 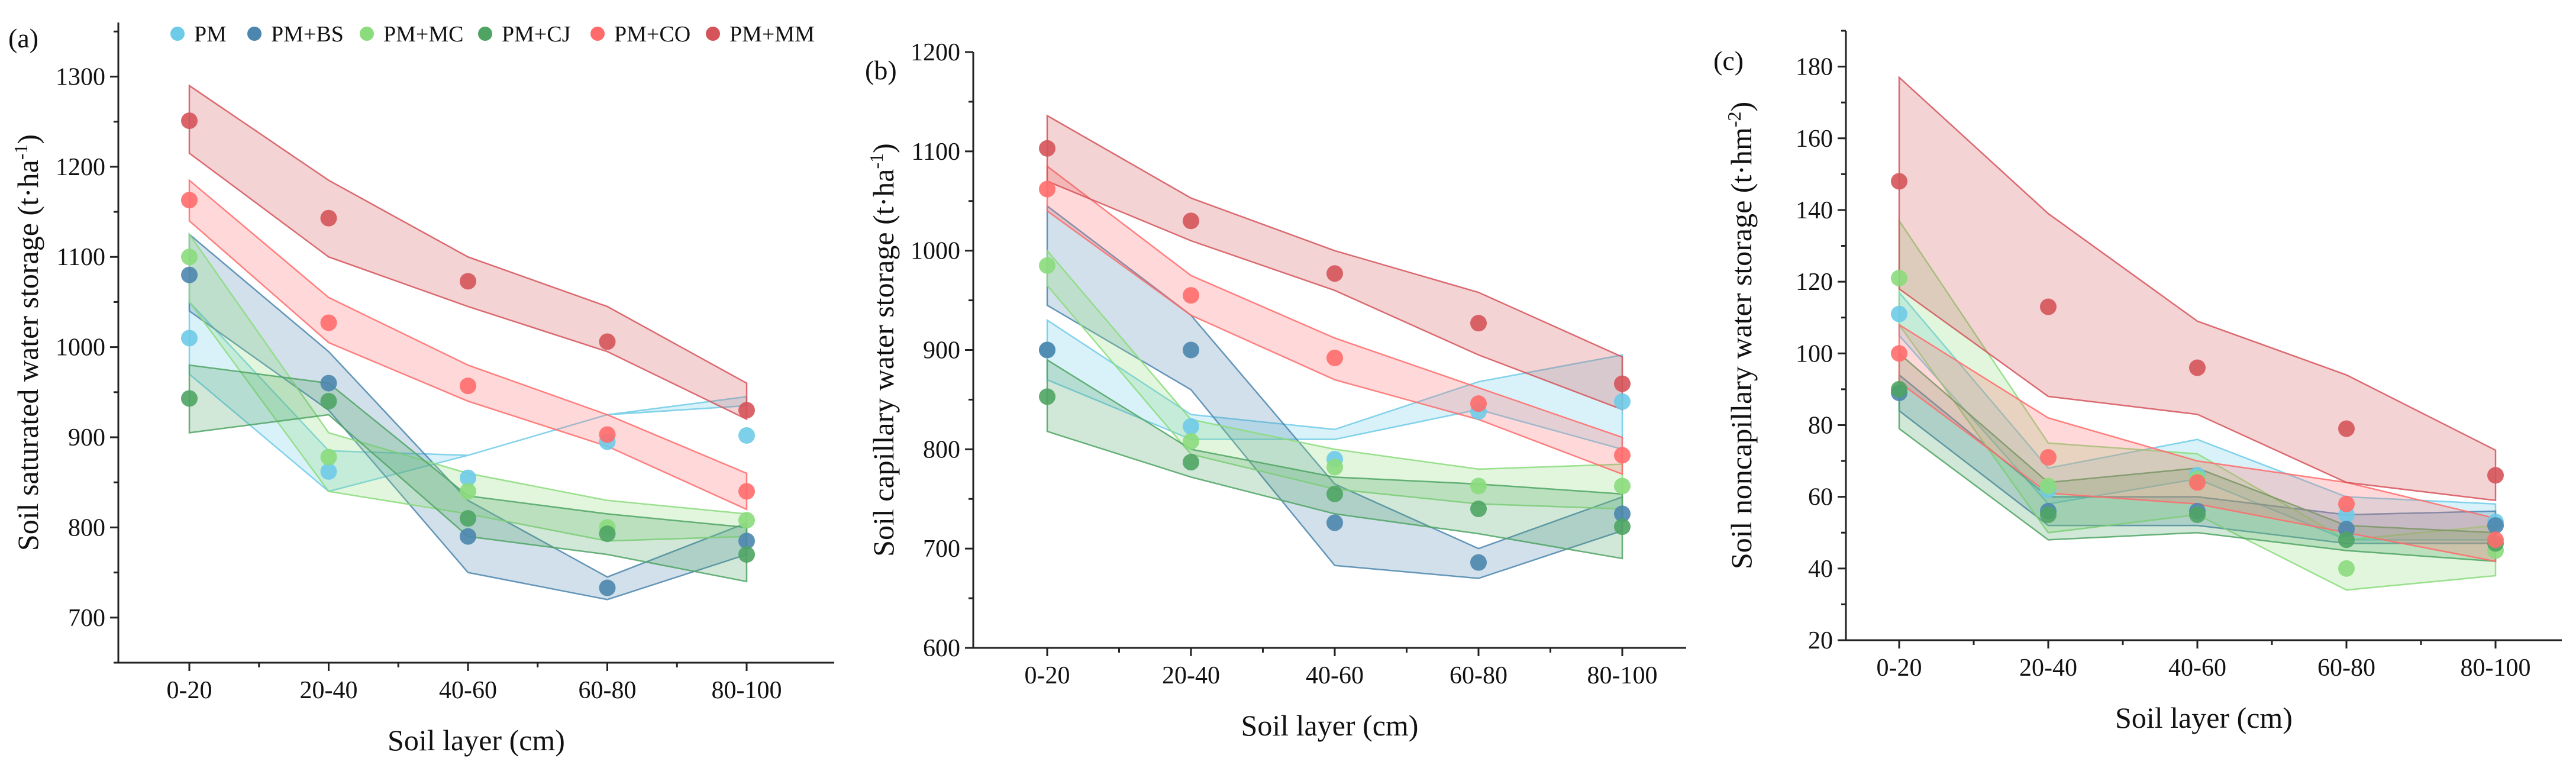 What do you see at coordinates (1820, 640) in the screenshot?
I see `y-tick-label: 20` at bounding box center [1820, 640].